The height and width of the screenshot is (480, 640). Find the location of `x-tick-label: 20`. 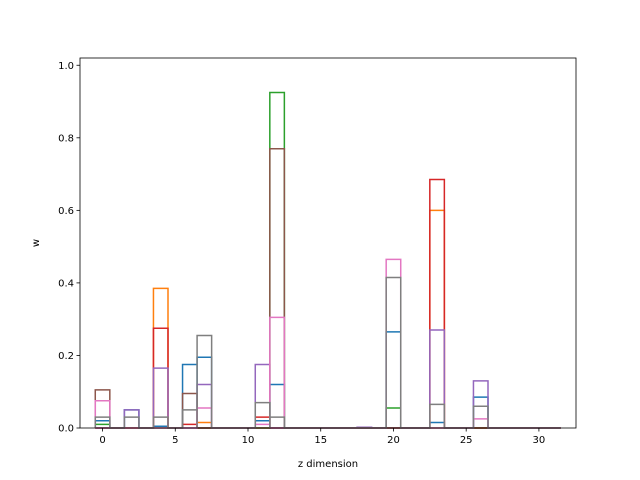

x-tick-label: 20 is located at coordinates (393, 440).